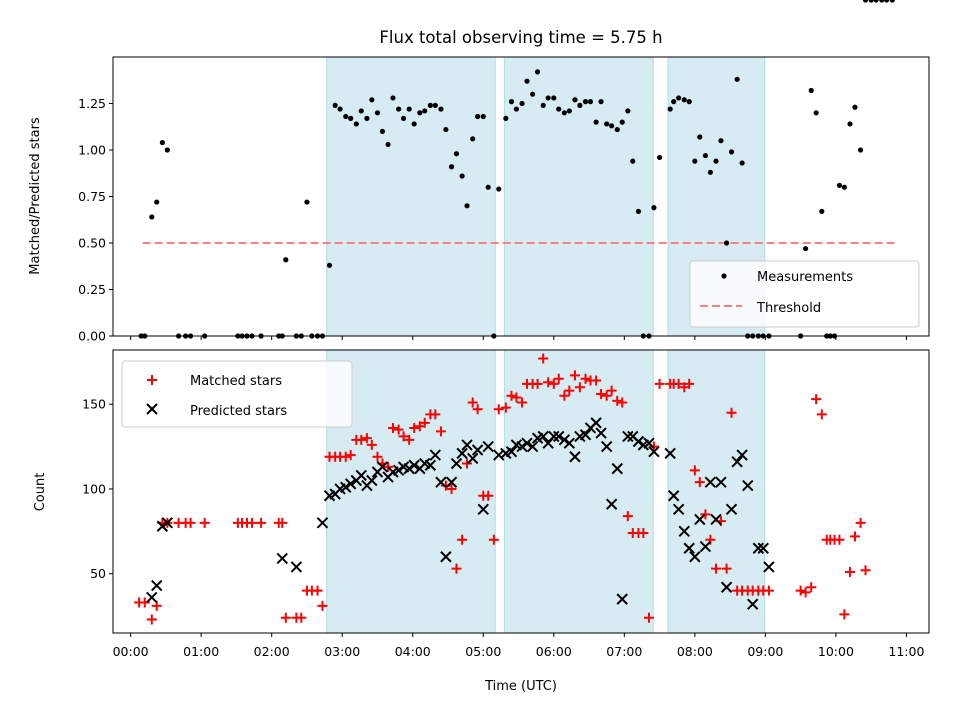 The image size is (960, 720). What do you see at coordinates (201, 651) in the screenshot?
I see `x-tick-label: 01:00` at bounding box center [201, 651].